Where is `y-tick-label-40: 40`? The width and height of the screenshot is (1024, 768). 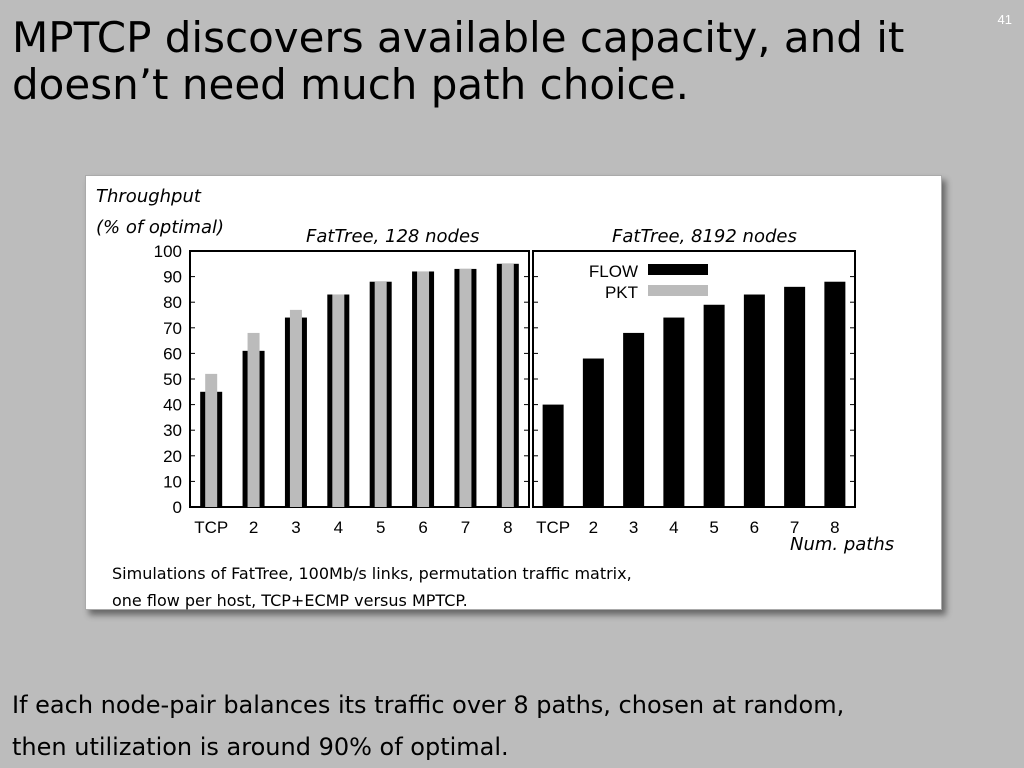 y-tick-label-40: 40 is located at coordinates (172, 405).